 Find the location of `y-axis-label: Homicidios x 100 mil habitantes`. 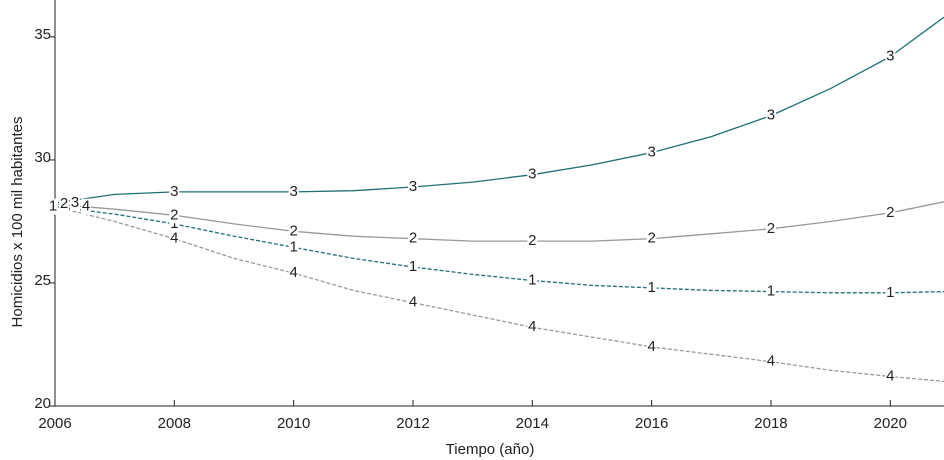

y-axis-label: Homicidios x 100 mil habitantes is located at coordinates (17, 222).